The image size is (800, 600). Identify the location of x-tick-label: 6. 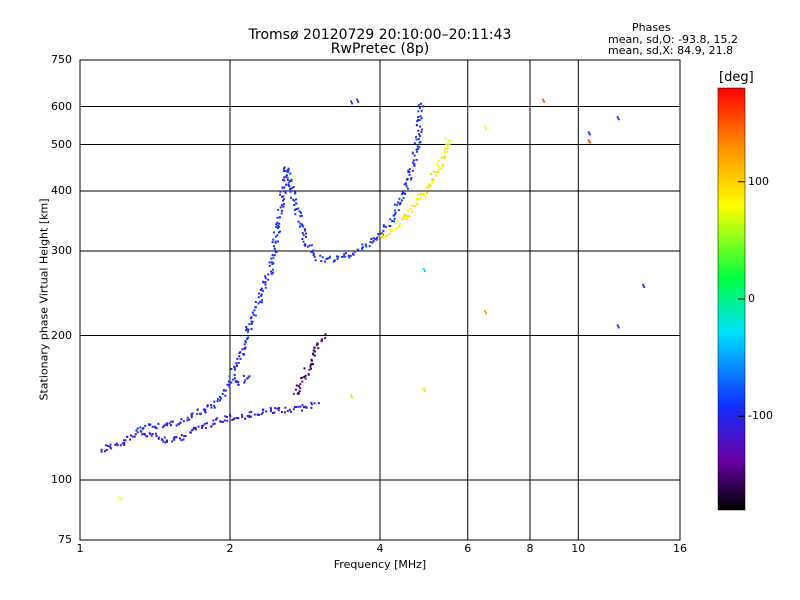
(468, 548).